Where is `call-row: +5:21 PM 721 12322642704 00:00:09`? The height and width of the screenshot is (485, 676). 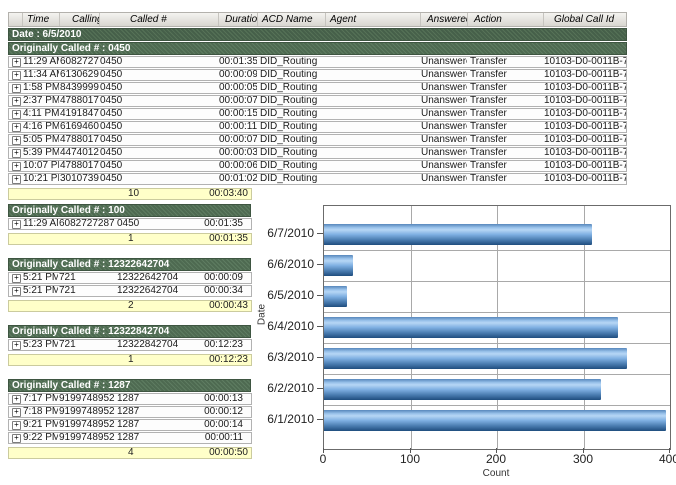 call-row: +5:21 PM 721 12322642704 00:00:09 is located at coordinates (130, 278).